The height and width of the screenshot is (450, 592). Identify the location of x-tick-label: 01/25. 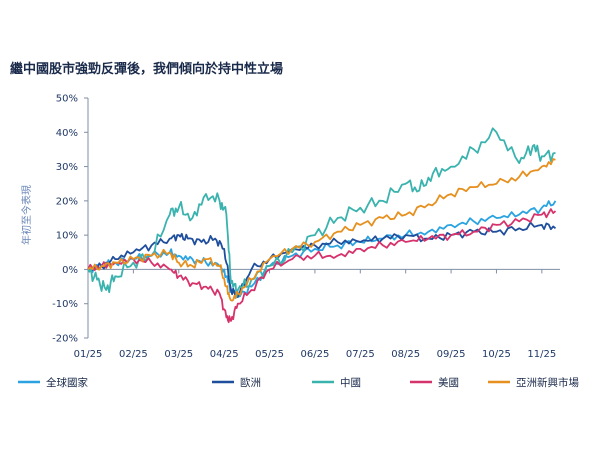
(88, 354).